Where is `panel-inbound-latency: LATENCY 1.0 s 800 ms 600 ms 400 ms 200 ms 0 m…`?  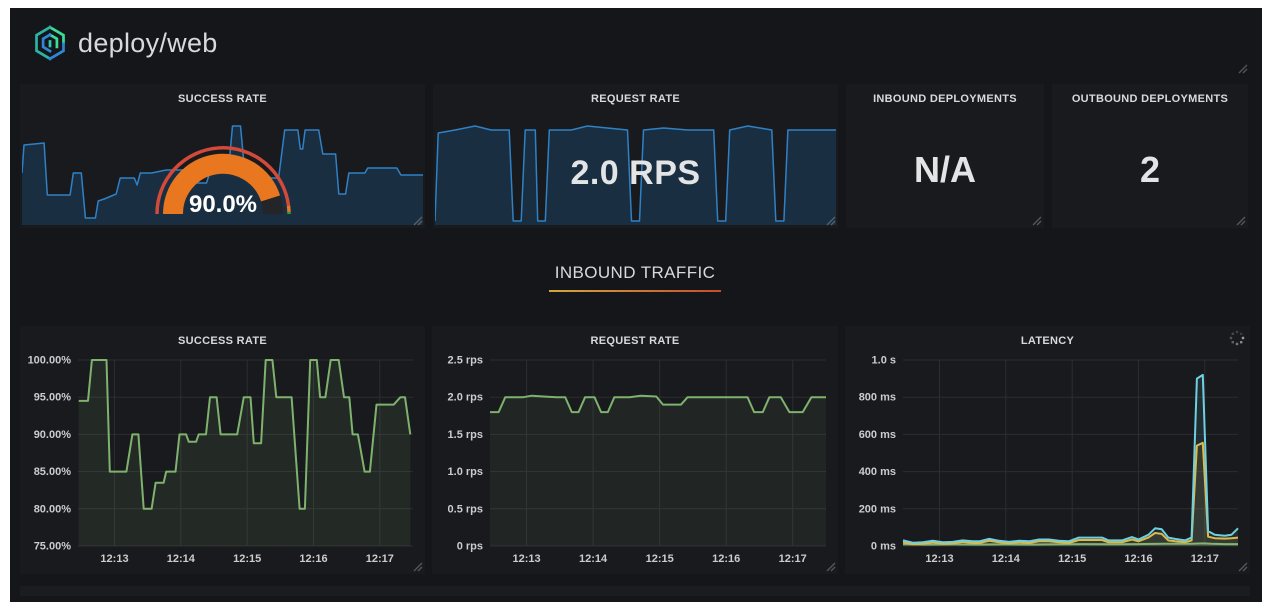
panel-inbound-latency: LATENCY 1.0 s 800 ms 600 ms 400 ms 200 ms 0 m… is located at coordinates (1047, 450).